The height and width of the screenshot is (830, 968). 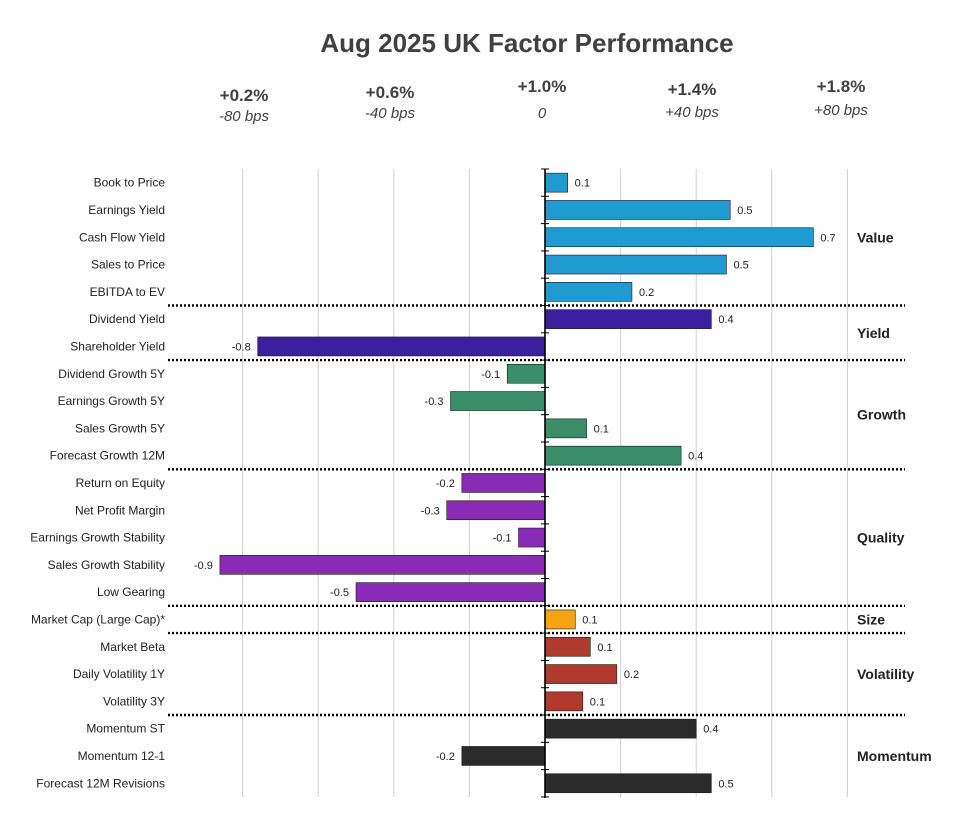 What do you see at coordinates (873, 333) in the screenshot?
I see `group-label: Yield` at bounding box center [873, 333].